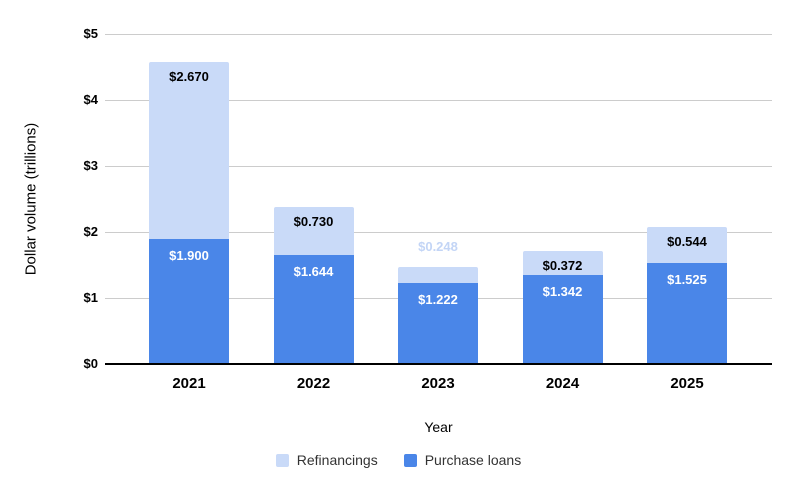 The image size is (797, 494). I want to click on y-tick-label: $4, so click(90, 99).